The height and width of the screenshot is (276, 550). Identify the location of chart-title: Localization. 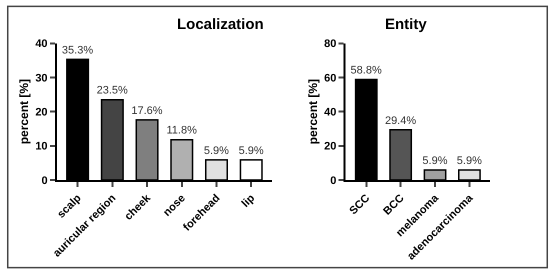
(220, 24).